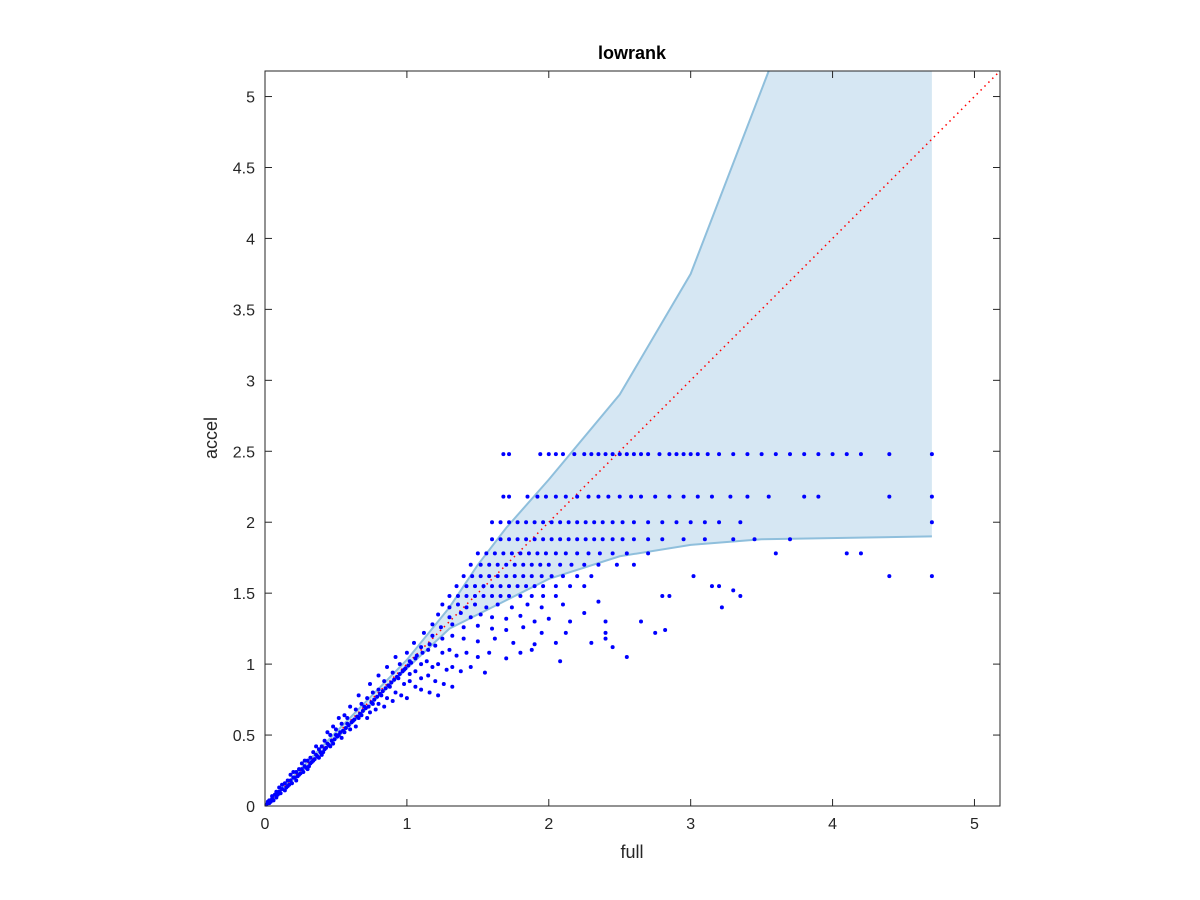  What do you see at coordinates (974, 824) in the screenshot?
I see `x-tick-label: 5` at bounding box center [974, 824].